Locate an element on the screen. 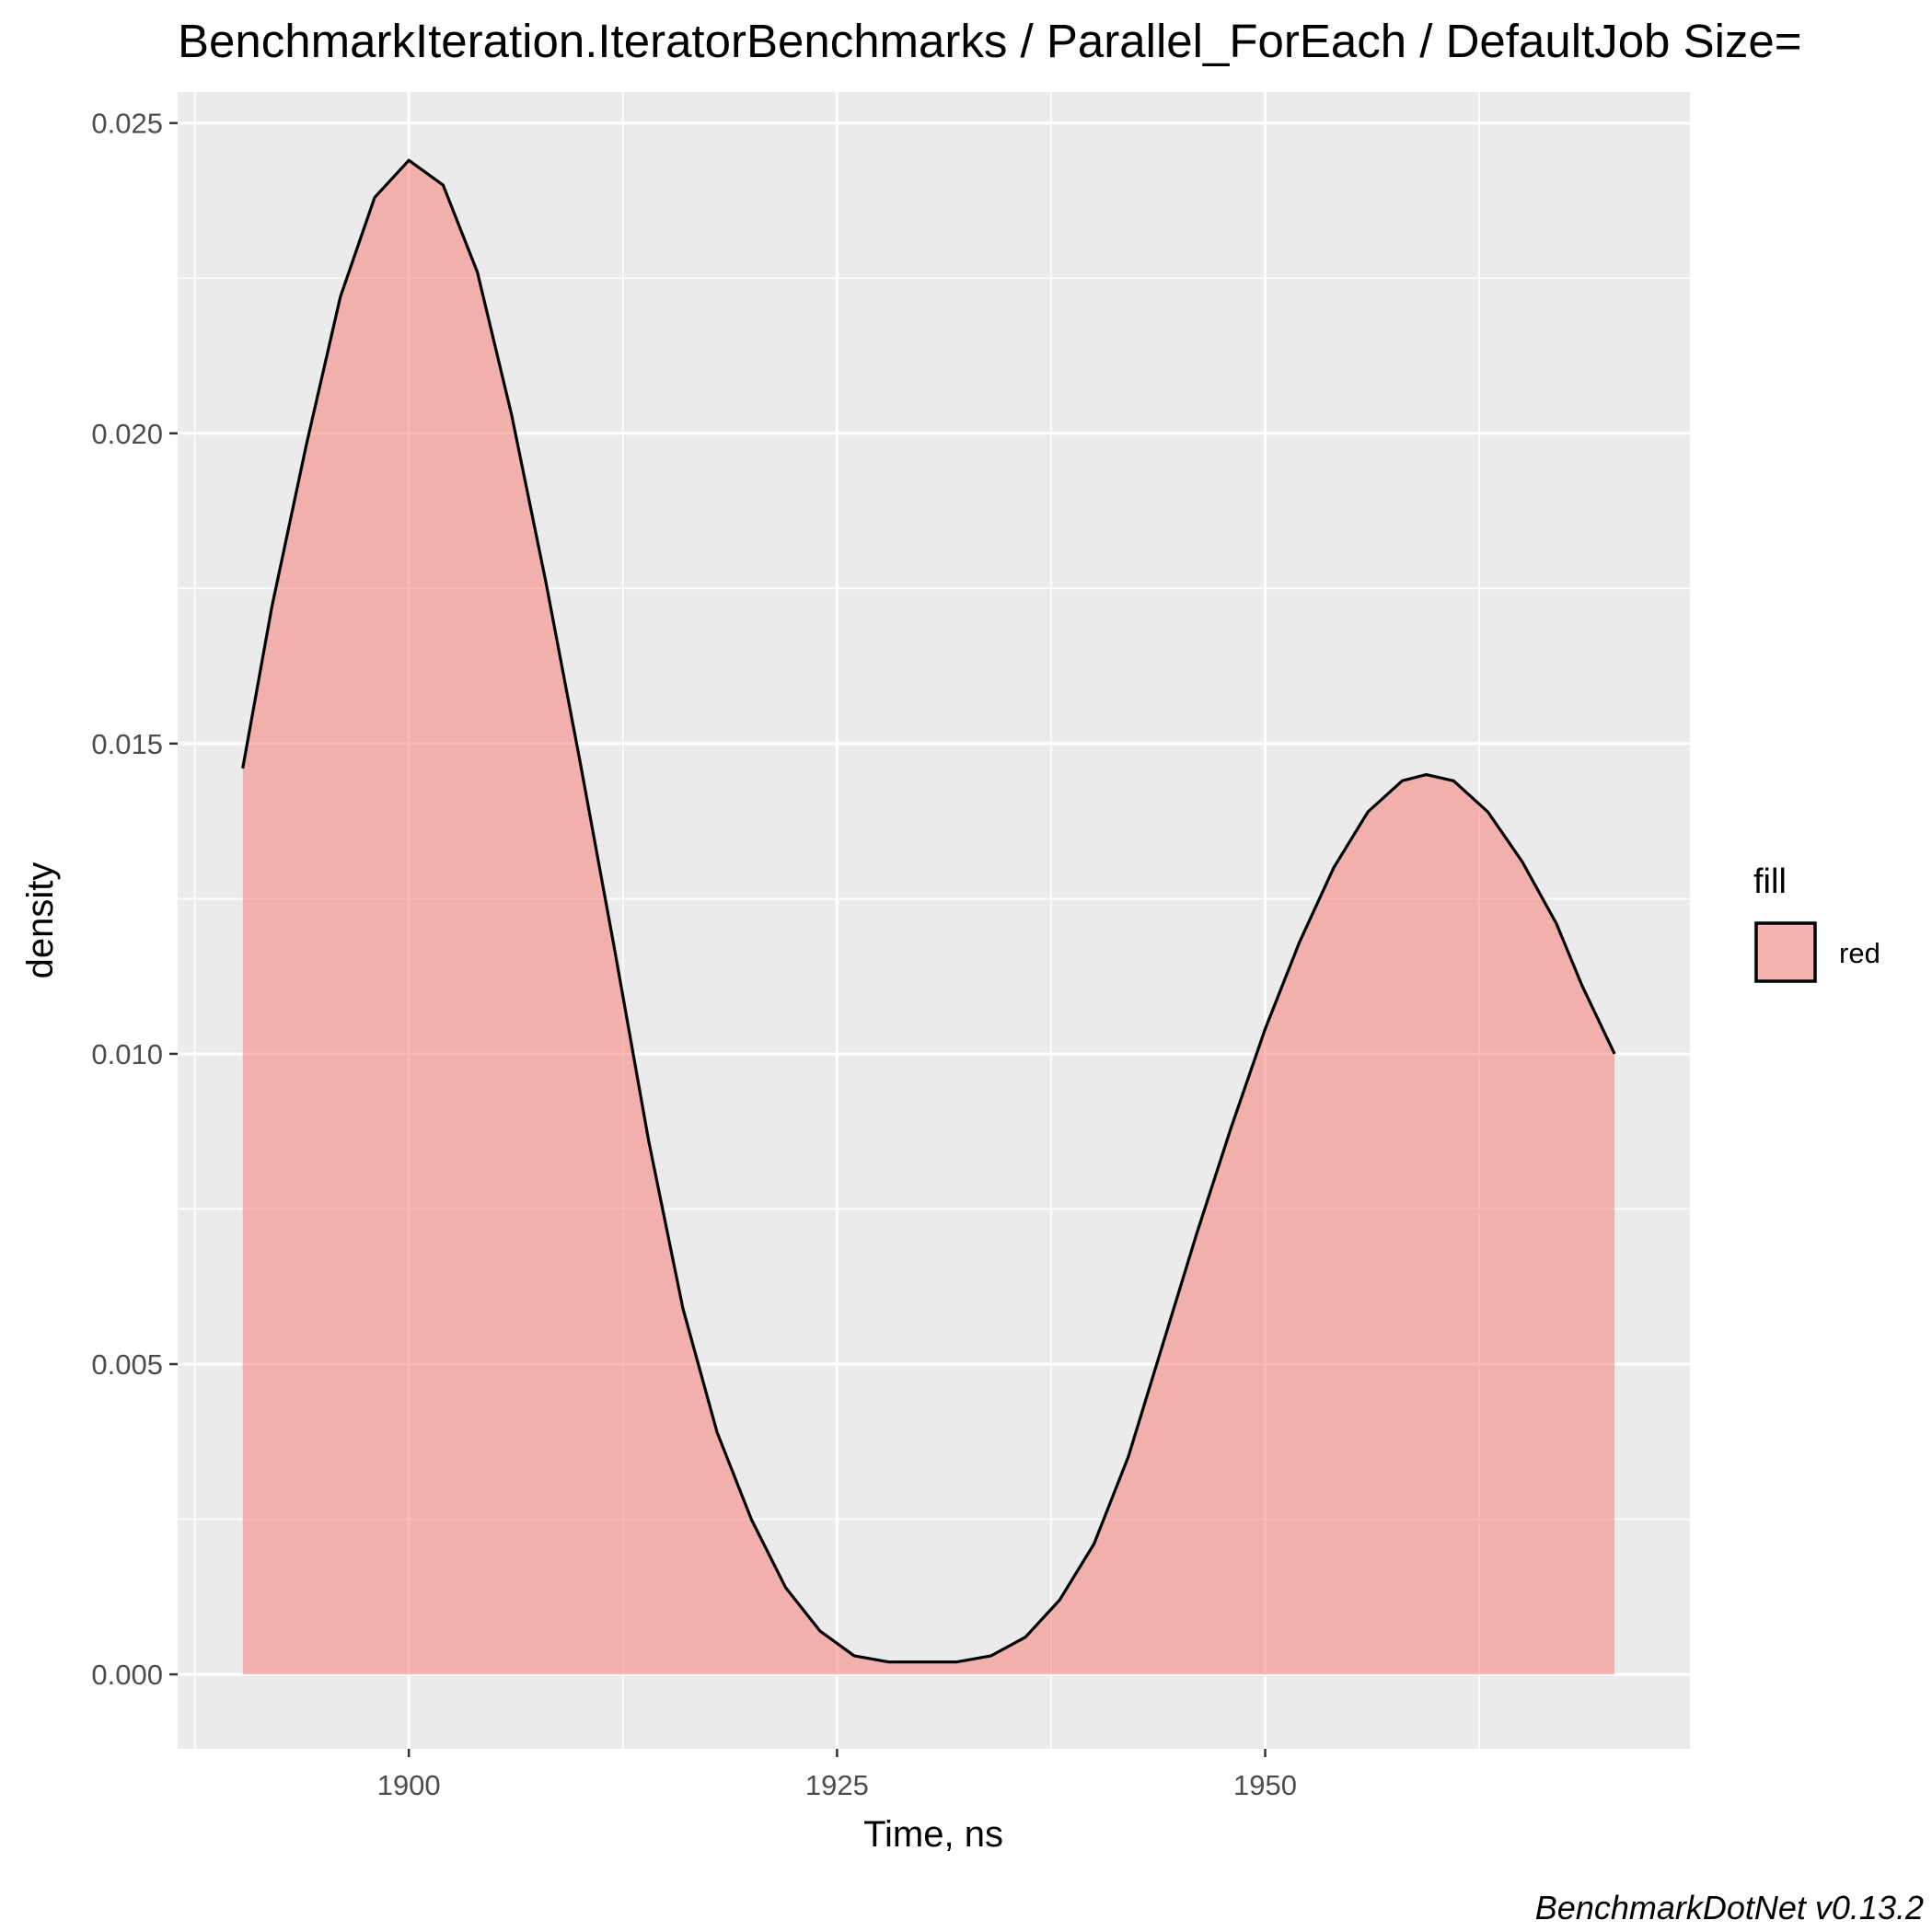 The image size is (1932, 1932). legend-title: fill is located at coordinates (1770, 882).